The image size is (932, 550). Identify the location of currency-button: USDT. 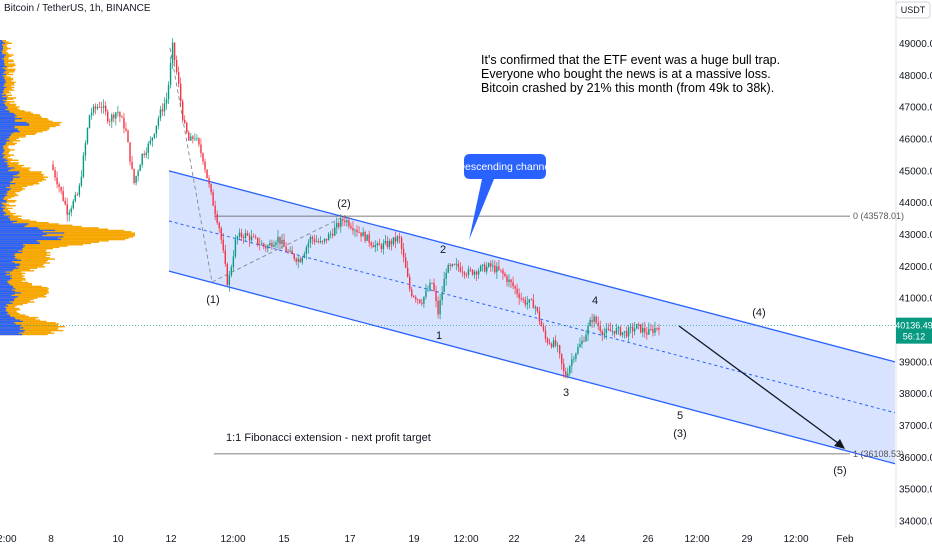
(913, 10).